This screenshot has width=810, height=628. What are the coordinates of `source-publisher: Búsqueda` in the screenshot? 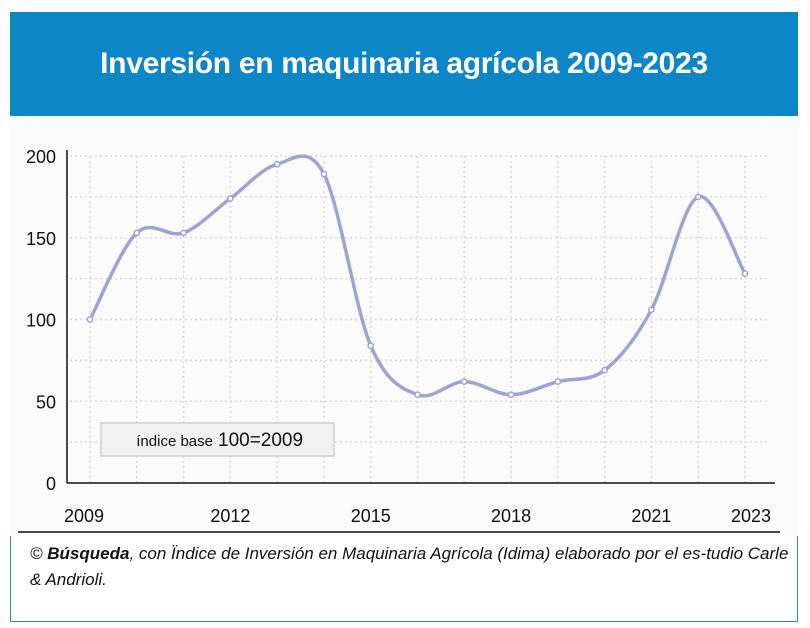 It's located at (88, 553).